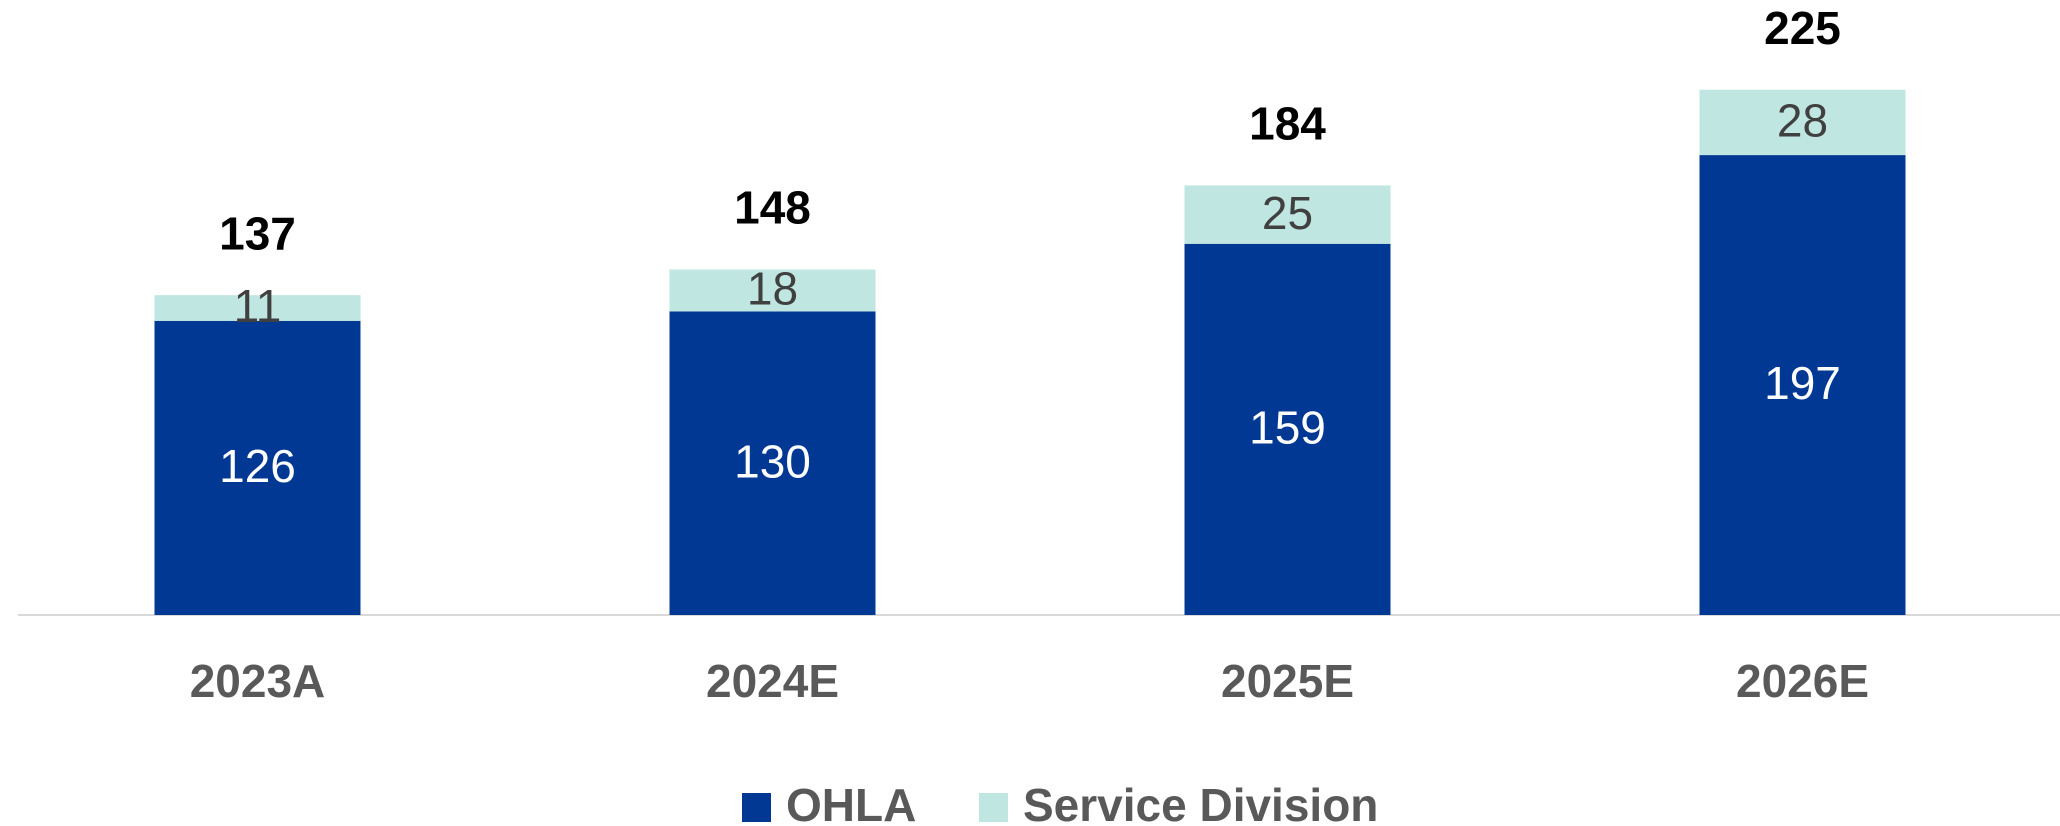  Describe the element at coordinates (258, 681) in the screenshot. I see `x-tick-label: 2023A` at that location.